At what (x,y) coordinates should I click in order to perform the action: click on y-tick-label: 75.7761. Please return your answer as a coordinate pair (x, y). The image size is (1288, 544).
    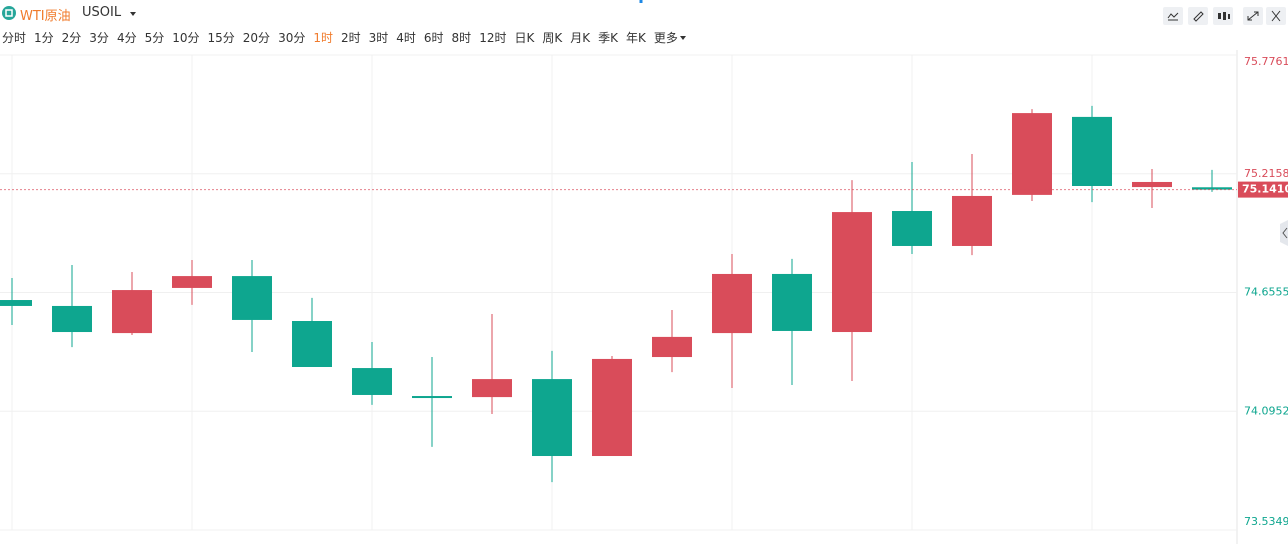
    Looking at the image, I should click on (1266, 61).